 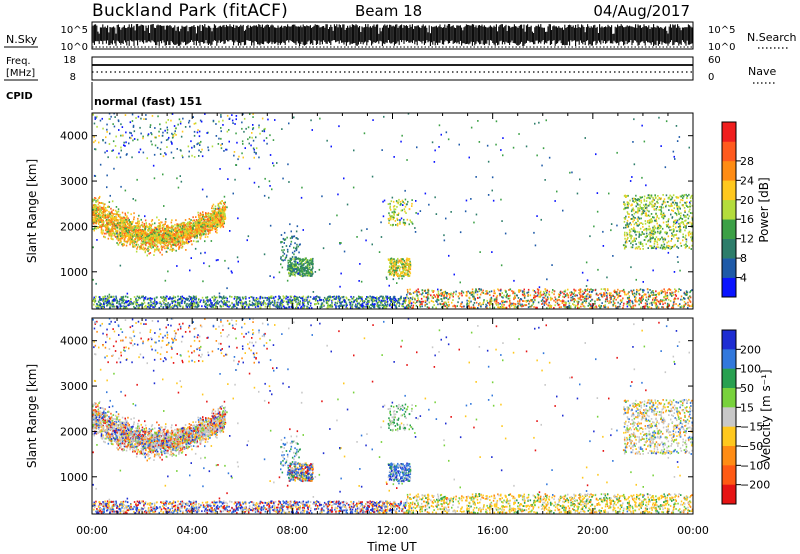 I want to click on freq-label-2: [MHz], so click(x=20, y=73).